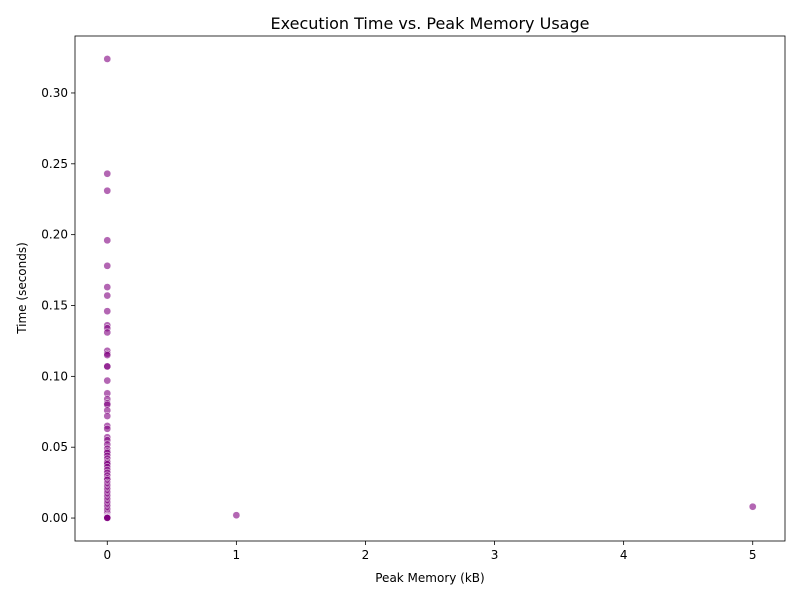 The image size is (800, 600). What do you see at coordinates (753, 555) in the screenshot?
I see `x-tick-label: 5` at bounding box center [753, 555].